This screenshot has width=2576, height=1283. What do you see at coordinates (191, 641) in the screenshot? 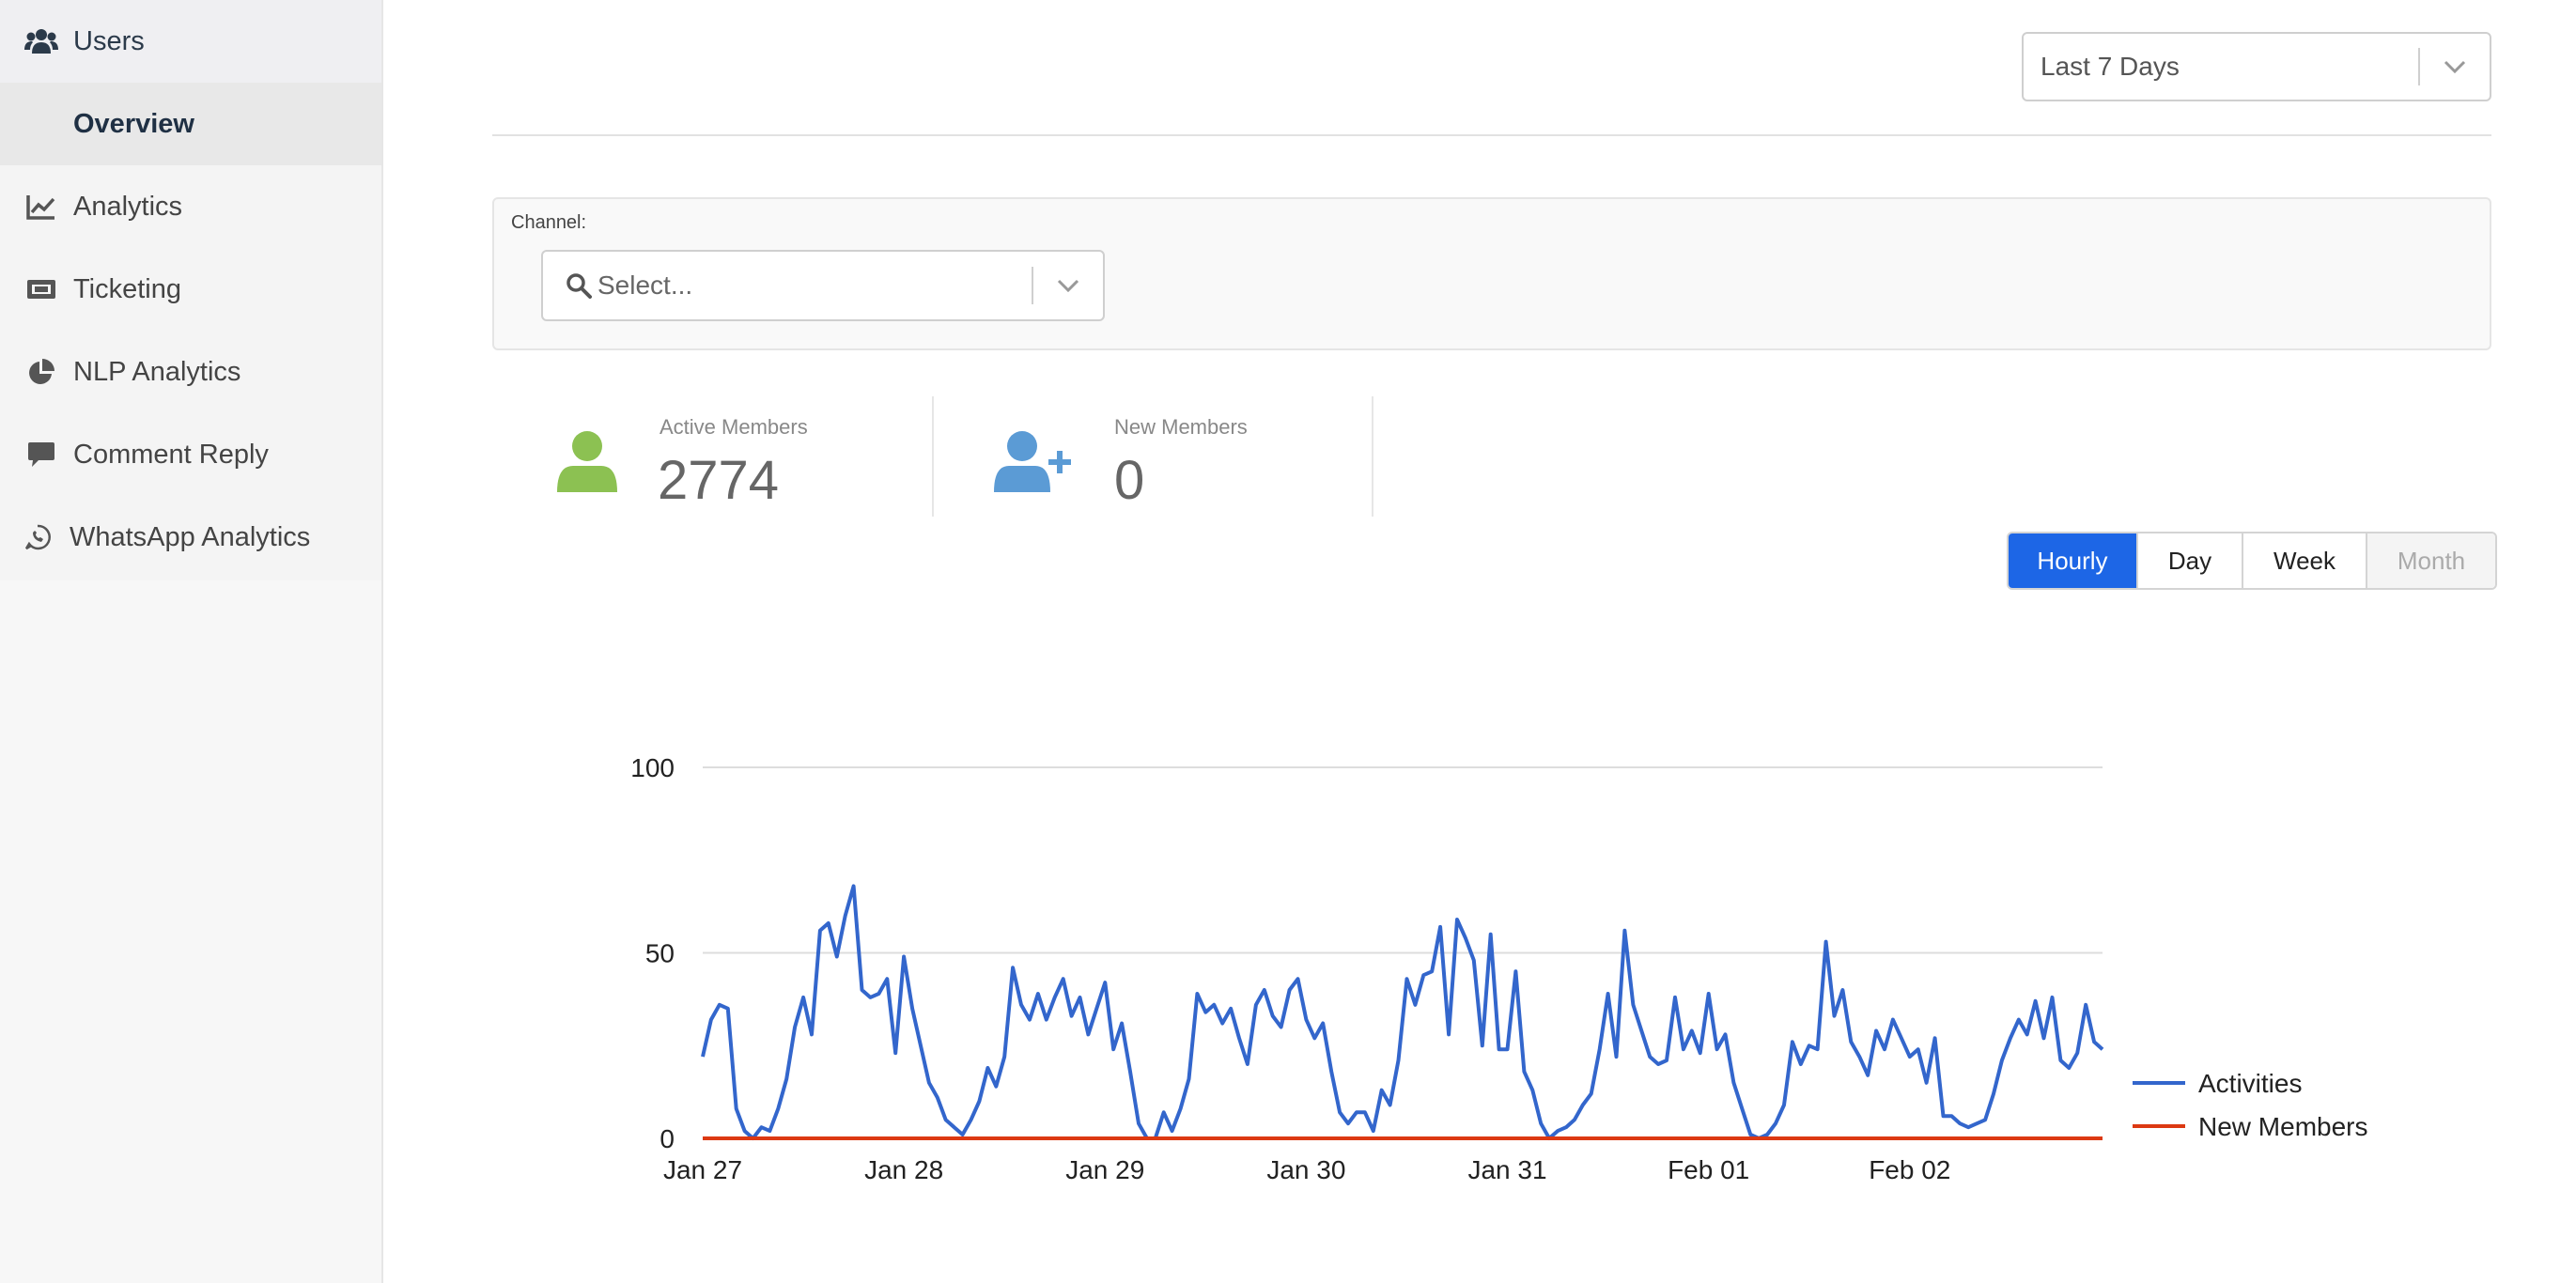
I see `sidebar: Users Overview Analytics Ticketing` at bounding box center [191, 641].